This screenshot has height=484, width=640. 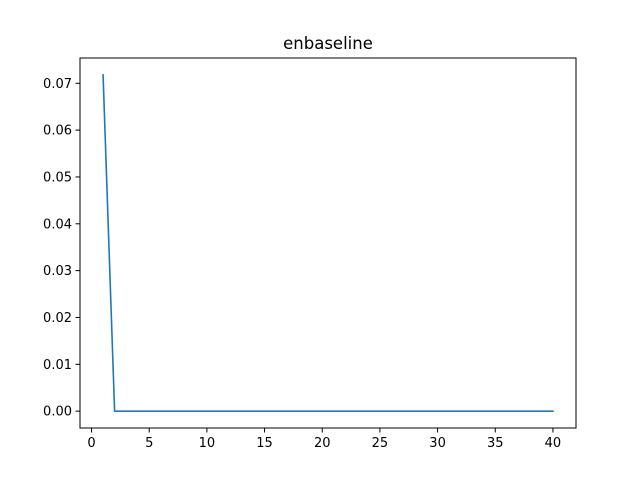 I want to click on x-tick-label: 10, so click(x=207, y=443).